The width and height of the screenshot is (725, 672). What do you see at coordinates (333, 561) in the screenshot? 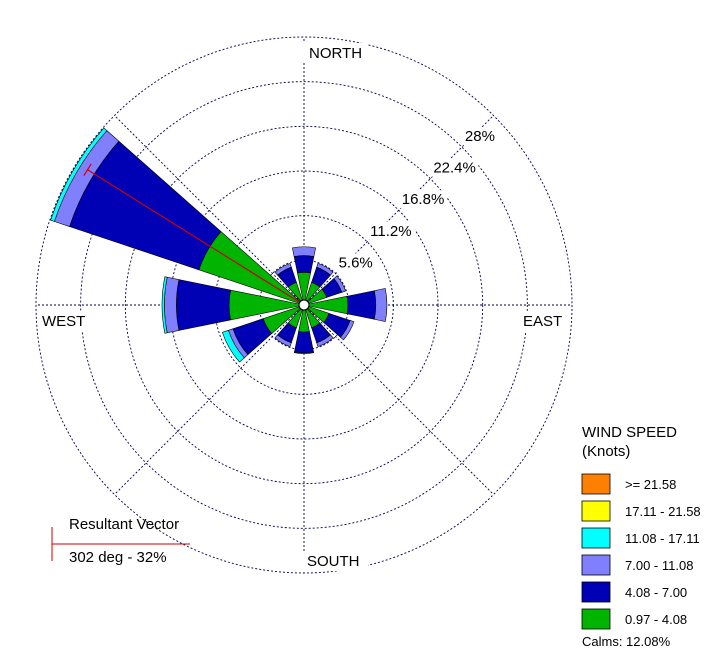
I see `south-label: SOUTH` at bounding box center [333, 561].